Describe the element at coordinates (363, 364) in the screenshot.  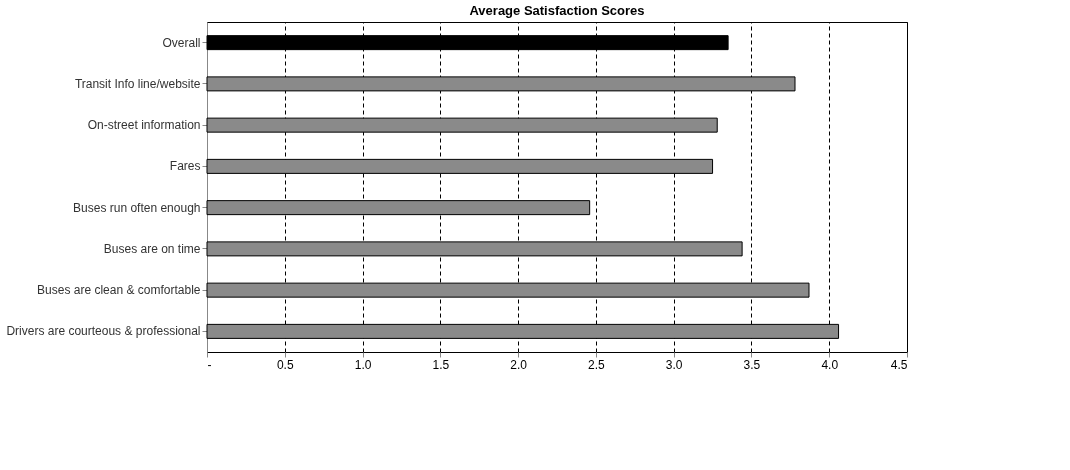
I see `x-tick-label: 1.0` at that location.